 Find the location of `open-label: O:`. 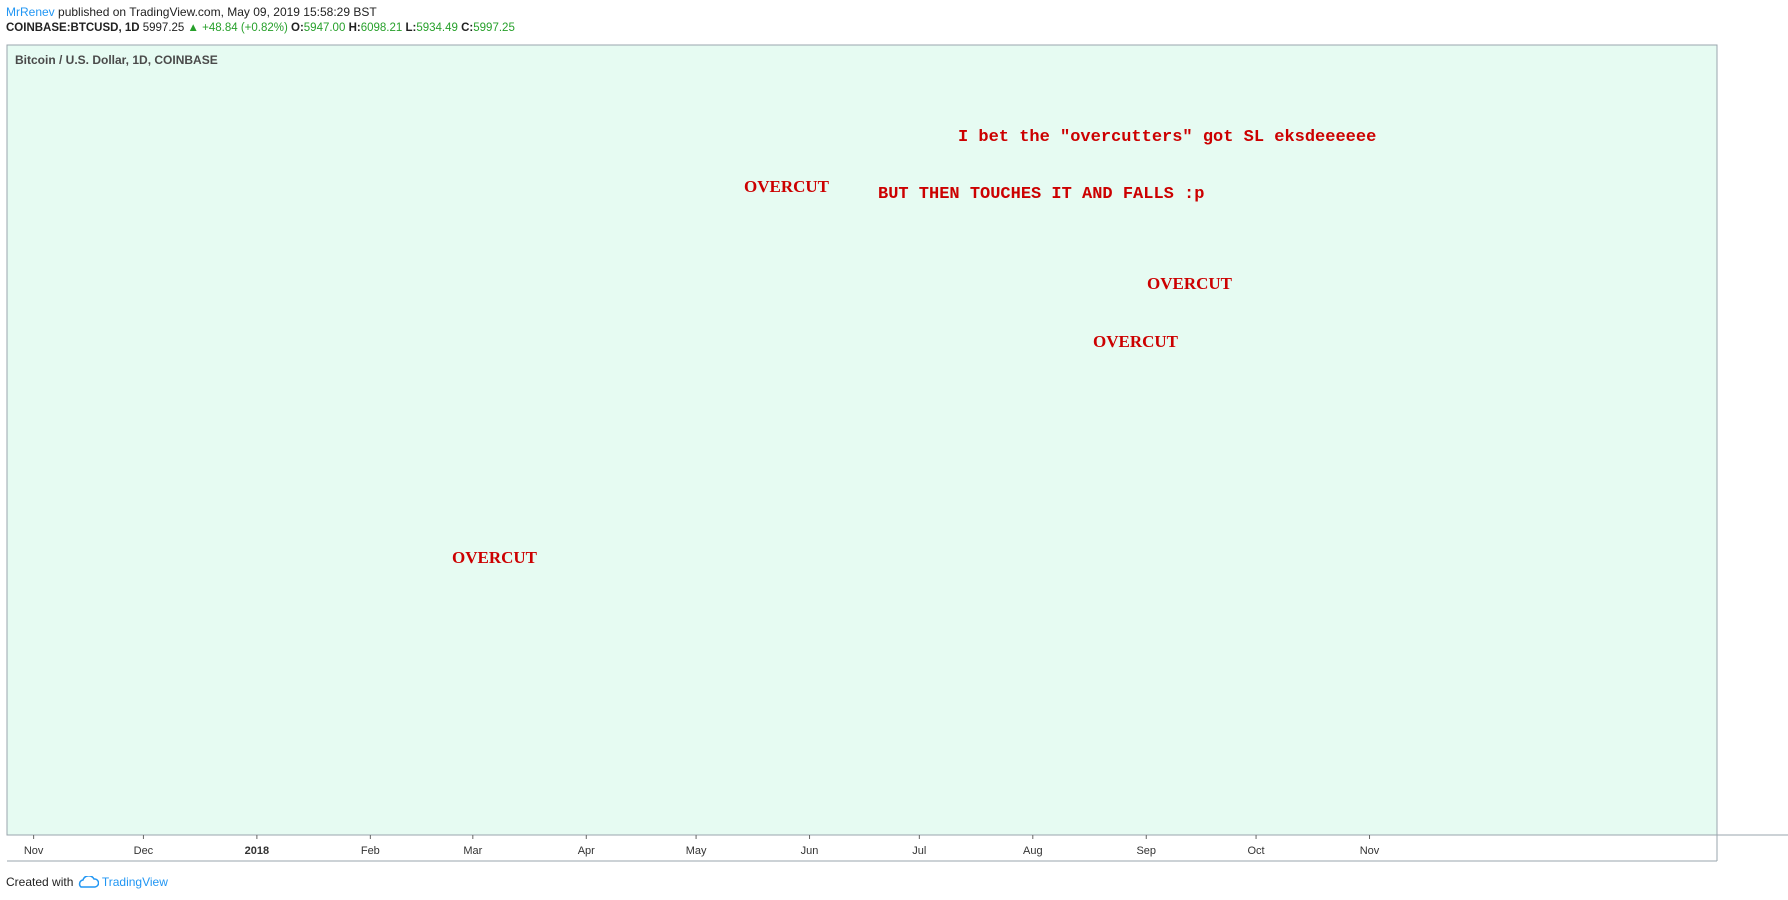

open-label: O: is located at coordinates (297, 28).